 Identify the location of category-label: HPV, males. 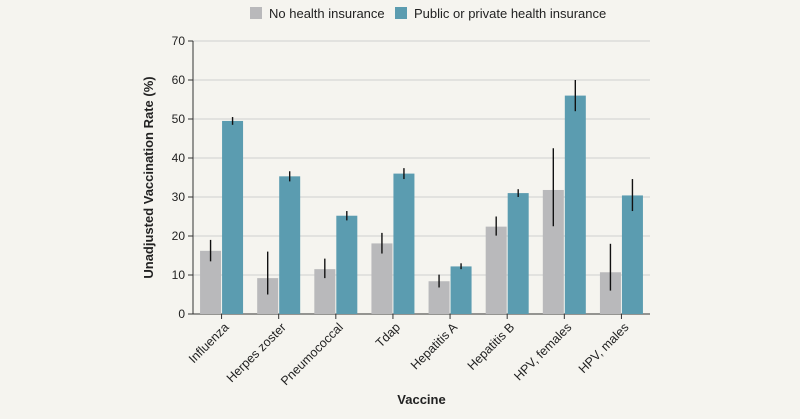
(604, 348).